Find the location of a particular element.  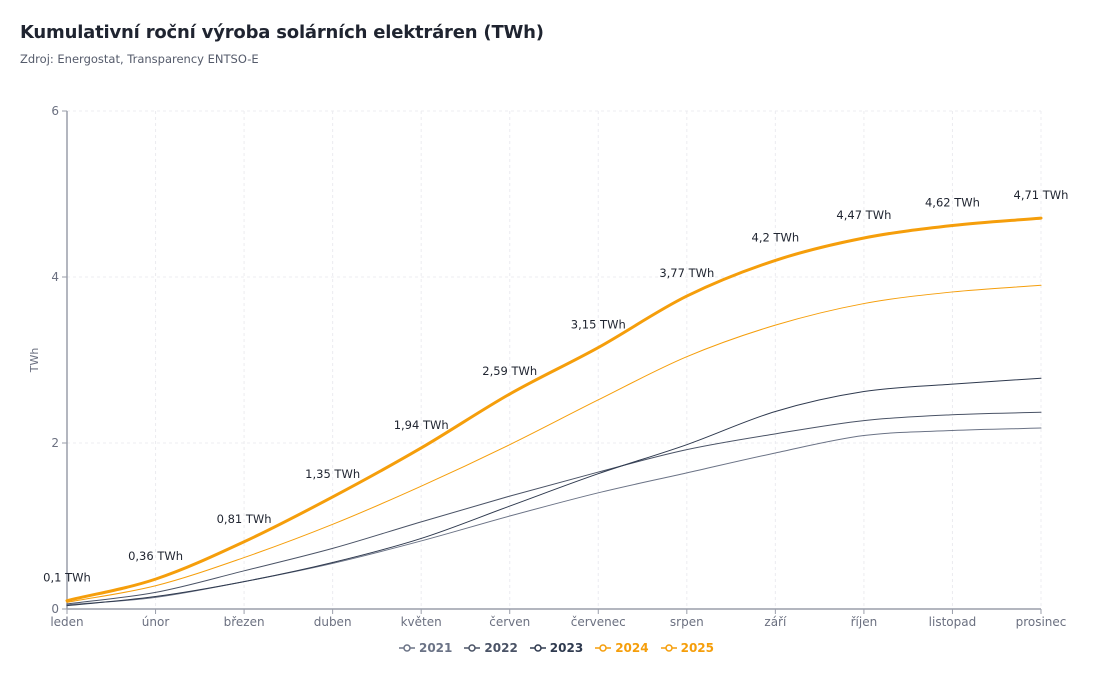

legend-item-2025: 2025 is located at coordinates (687, 648).